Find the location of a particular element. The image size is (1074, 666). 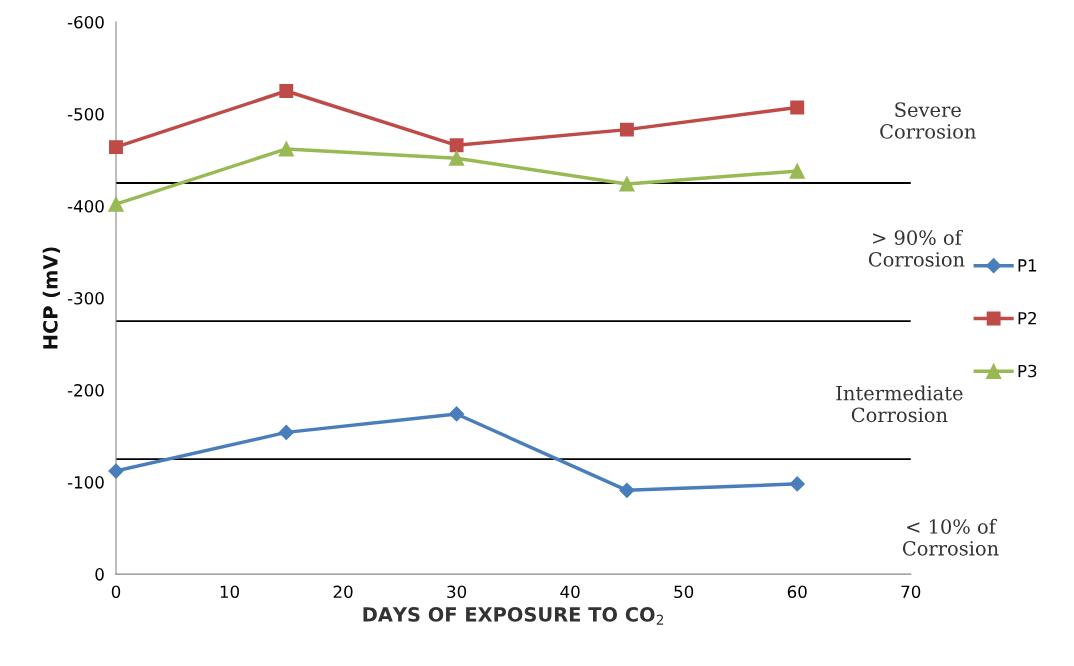

y-tick-label: -400 is located at coordinates (85, 206).